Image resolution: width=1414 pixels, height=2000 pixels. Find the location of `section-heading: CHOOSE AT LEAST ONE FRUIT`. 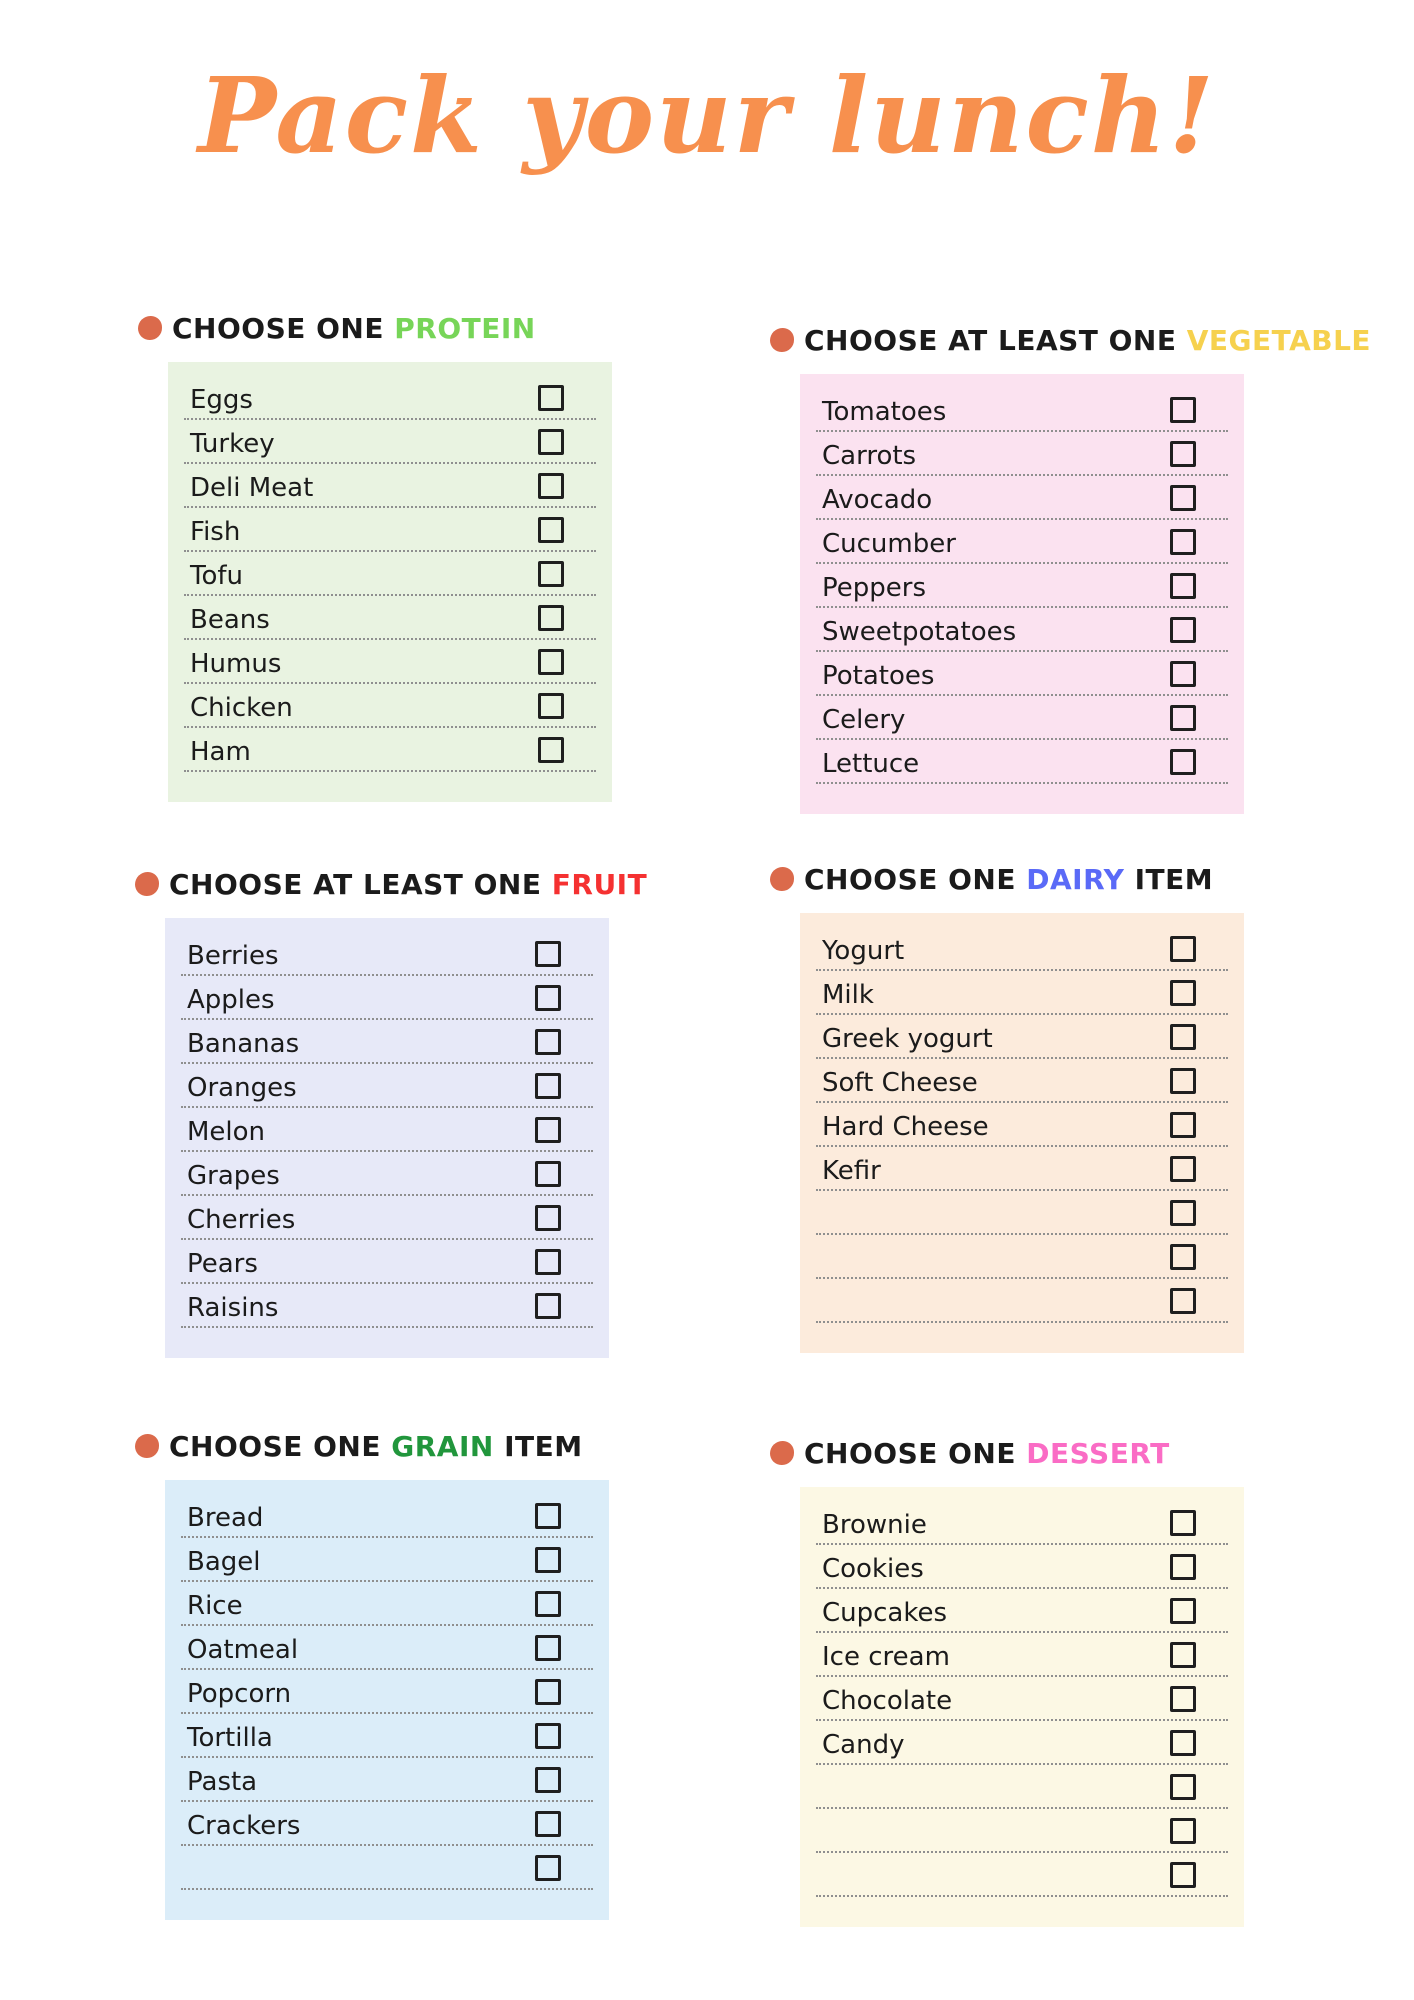

section-heading: CHOOSE AT LEAST ONE FRUIT is located at coordinates (408, 884).